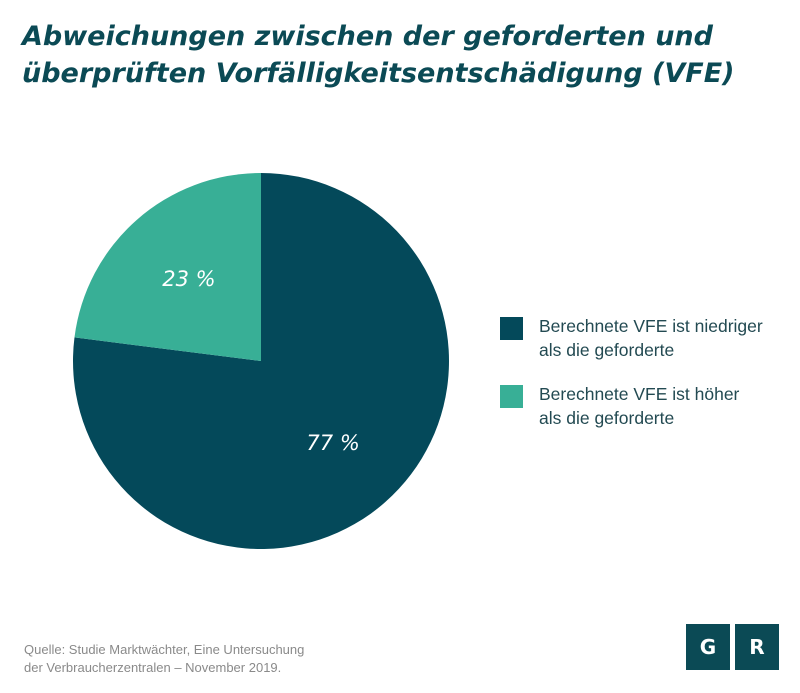 This screenshot has height=693, width=800. What do you see at coordinates (732, 647) in the screenshot?
I see `gr-logo: G R` at bounding box center [732, 647].